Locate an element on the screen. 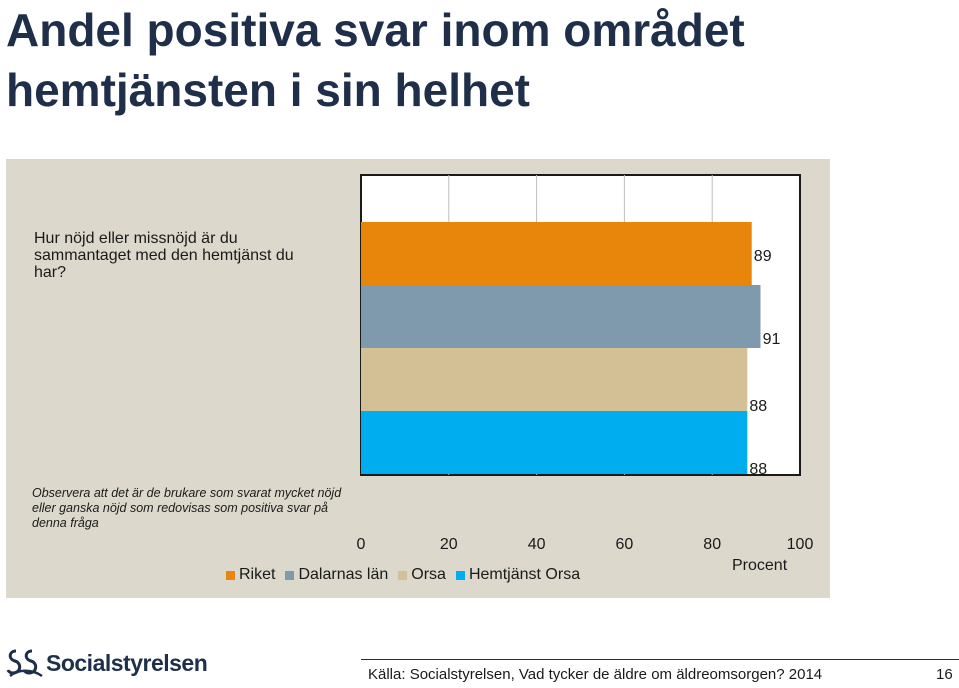 The height and width of the screenshot is (688, 959). page-number: 16 is located at coordinates (944, 674).